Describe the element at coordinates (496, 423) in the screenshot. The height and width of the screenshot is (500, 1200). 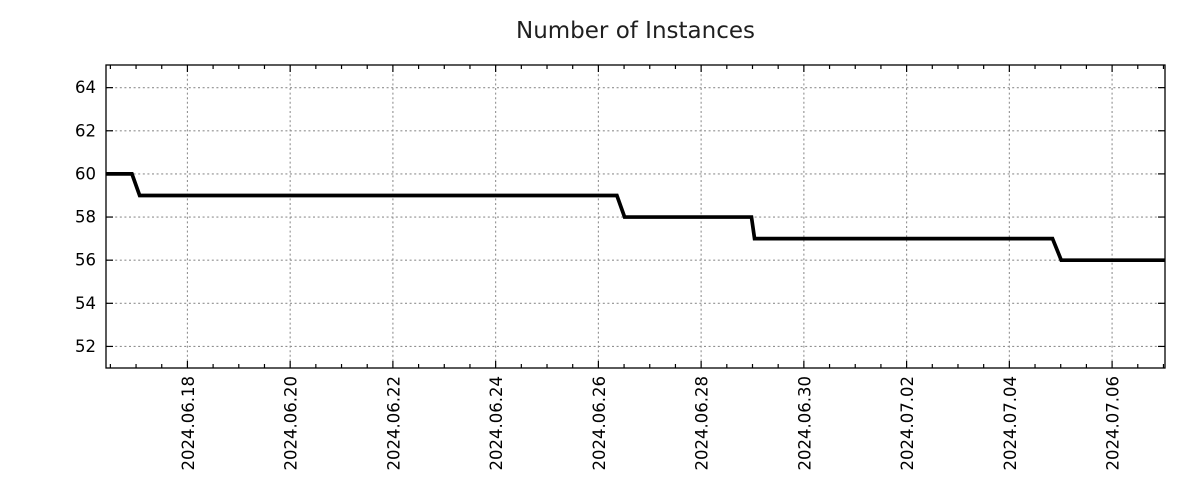
I see `x-tick-label: 2024.06.24` at that location.